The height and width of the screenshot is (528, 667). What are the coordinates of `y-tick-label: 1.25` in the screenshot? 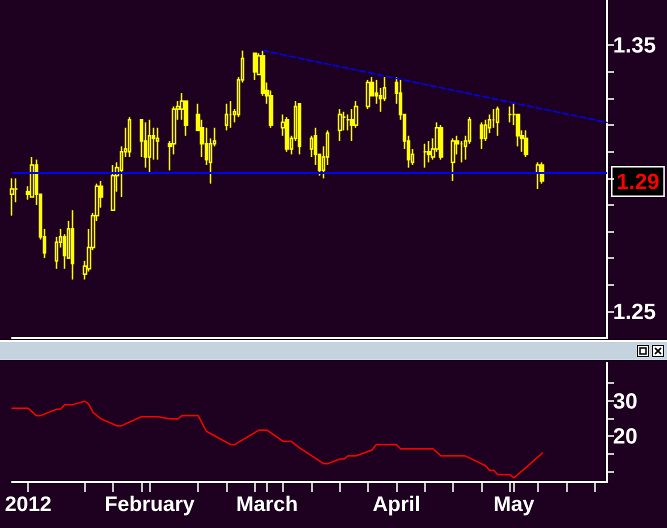 It's located at (634, 311).